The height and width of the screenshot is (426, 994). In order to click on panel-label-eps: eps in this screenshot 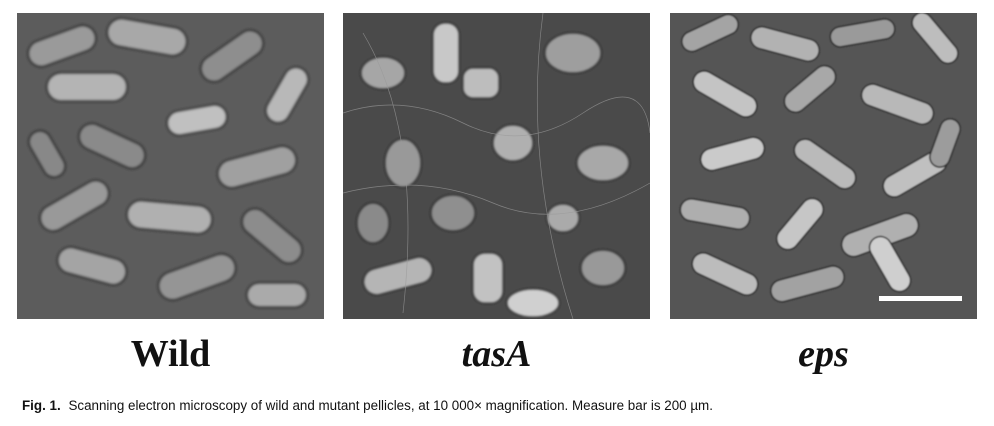, I will do `click(823, 354)`.